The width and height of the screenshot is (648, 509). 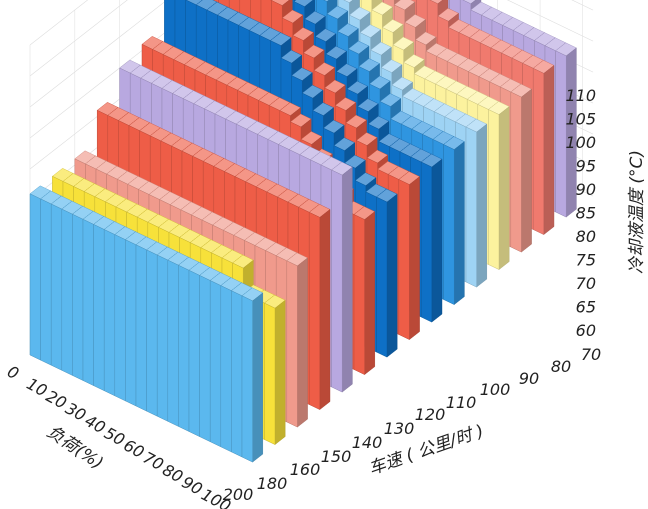 What do you see at coordinates (591, 354) in the screenshot?
I see `speed-tick-label: 70` at bounding box center [591, 354].